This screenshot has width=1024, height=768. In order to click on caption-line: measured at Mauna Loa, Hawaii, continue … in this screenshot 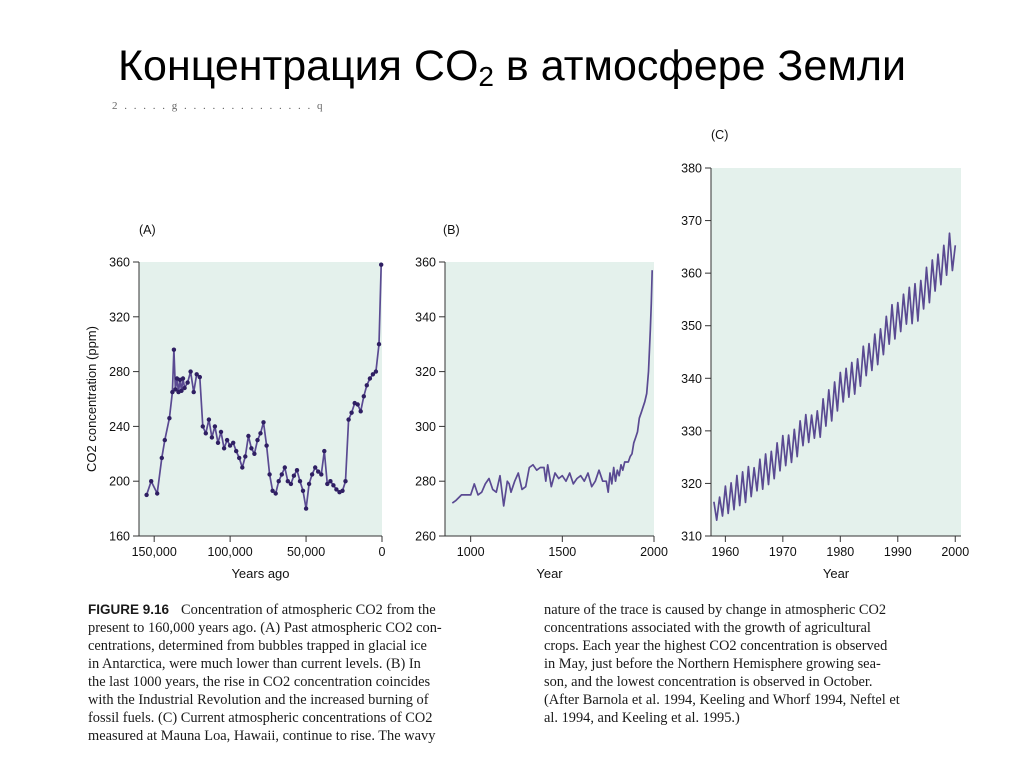, I will do `click(262, 736)`.